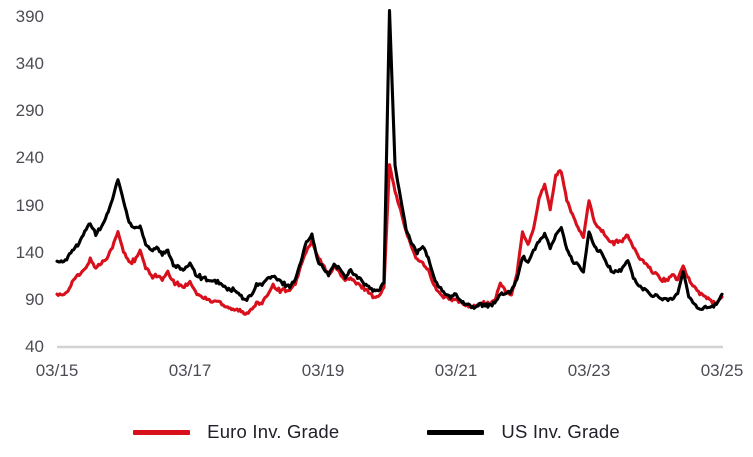  Describe the element at coordinates (190, 370) in the screenshot. I see `x-tick-label: 03/17` at that location.